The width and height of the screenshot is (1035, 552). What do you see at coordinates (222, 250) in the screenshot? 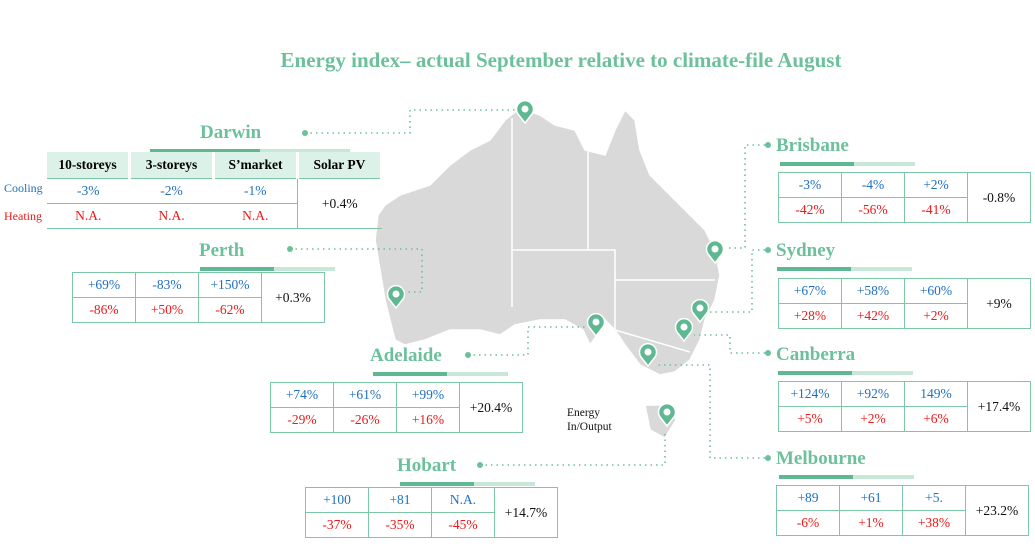
I see `city-name: Perth` at bounding box center [222, 250].